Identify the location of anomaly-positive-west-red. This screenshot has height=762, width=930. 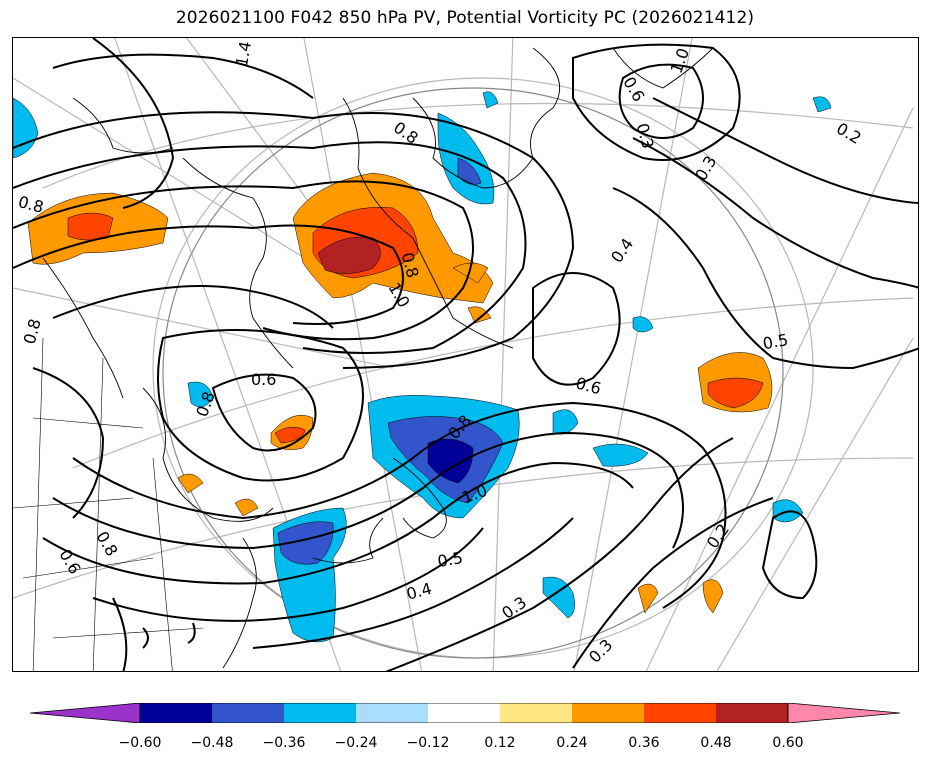
(90, 226).